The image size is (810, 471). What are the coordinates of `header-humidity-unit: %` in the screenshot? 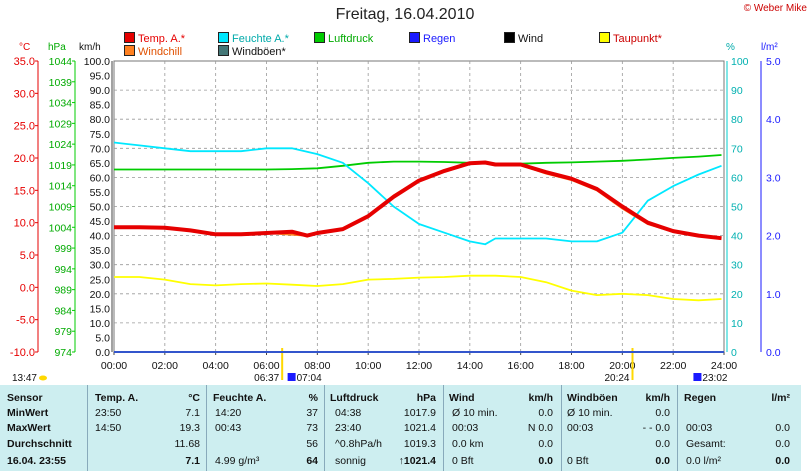 It's located at (313, 398).